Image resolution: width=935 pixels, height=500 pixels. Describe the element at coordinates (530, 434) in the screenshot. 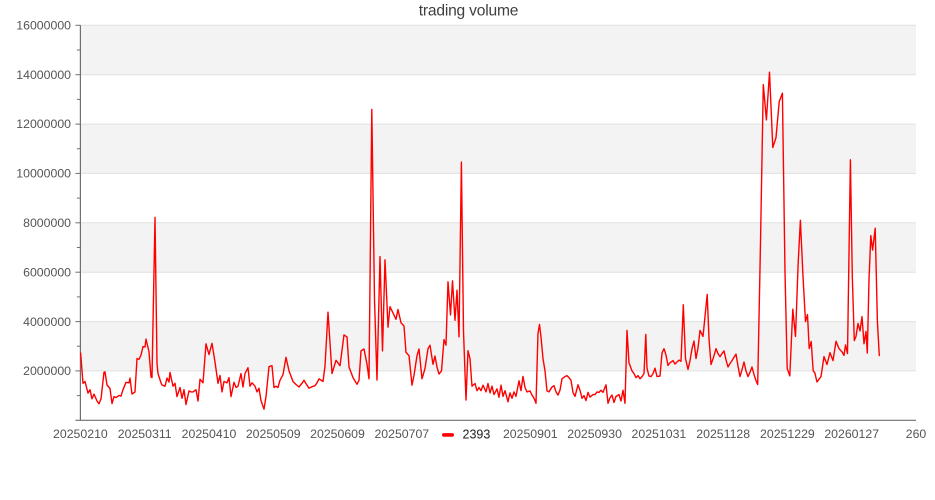

I see `svg-text: 20250901` at that location.